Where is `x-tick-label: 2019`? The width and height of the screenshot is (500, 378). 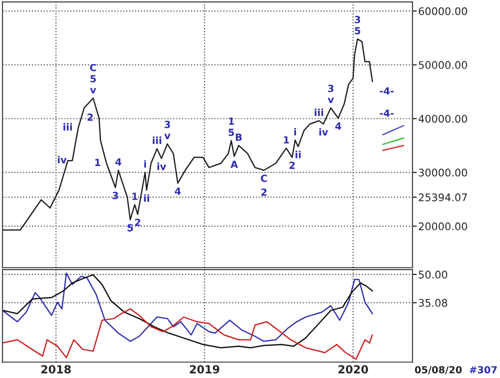 x-tick-label: 2019 is located at coordinates (205, 369).